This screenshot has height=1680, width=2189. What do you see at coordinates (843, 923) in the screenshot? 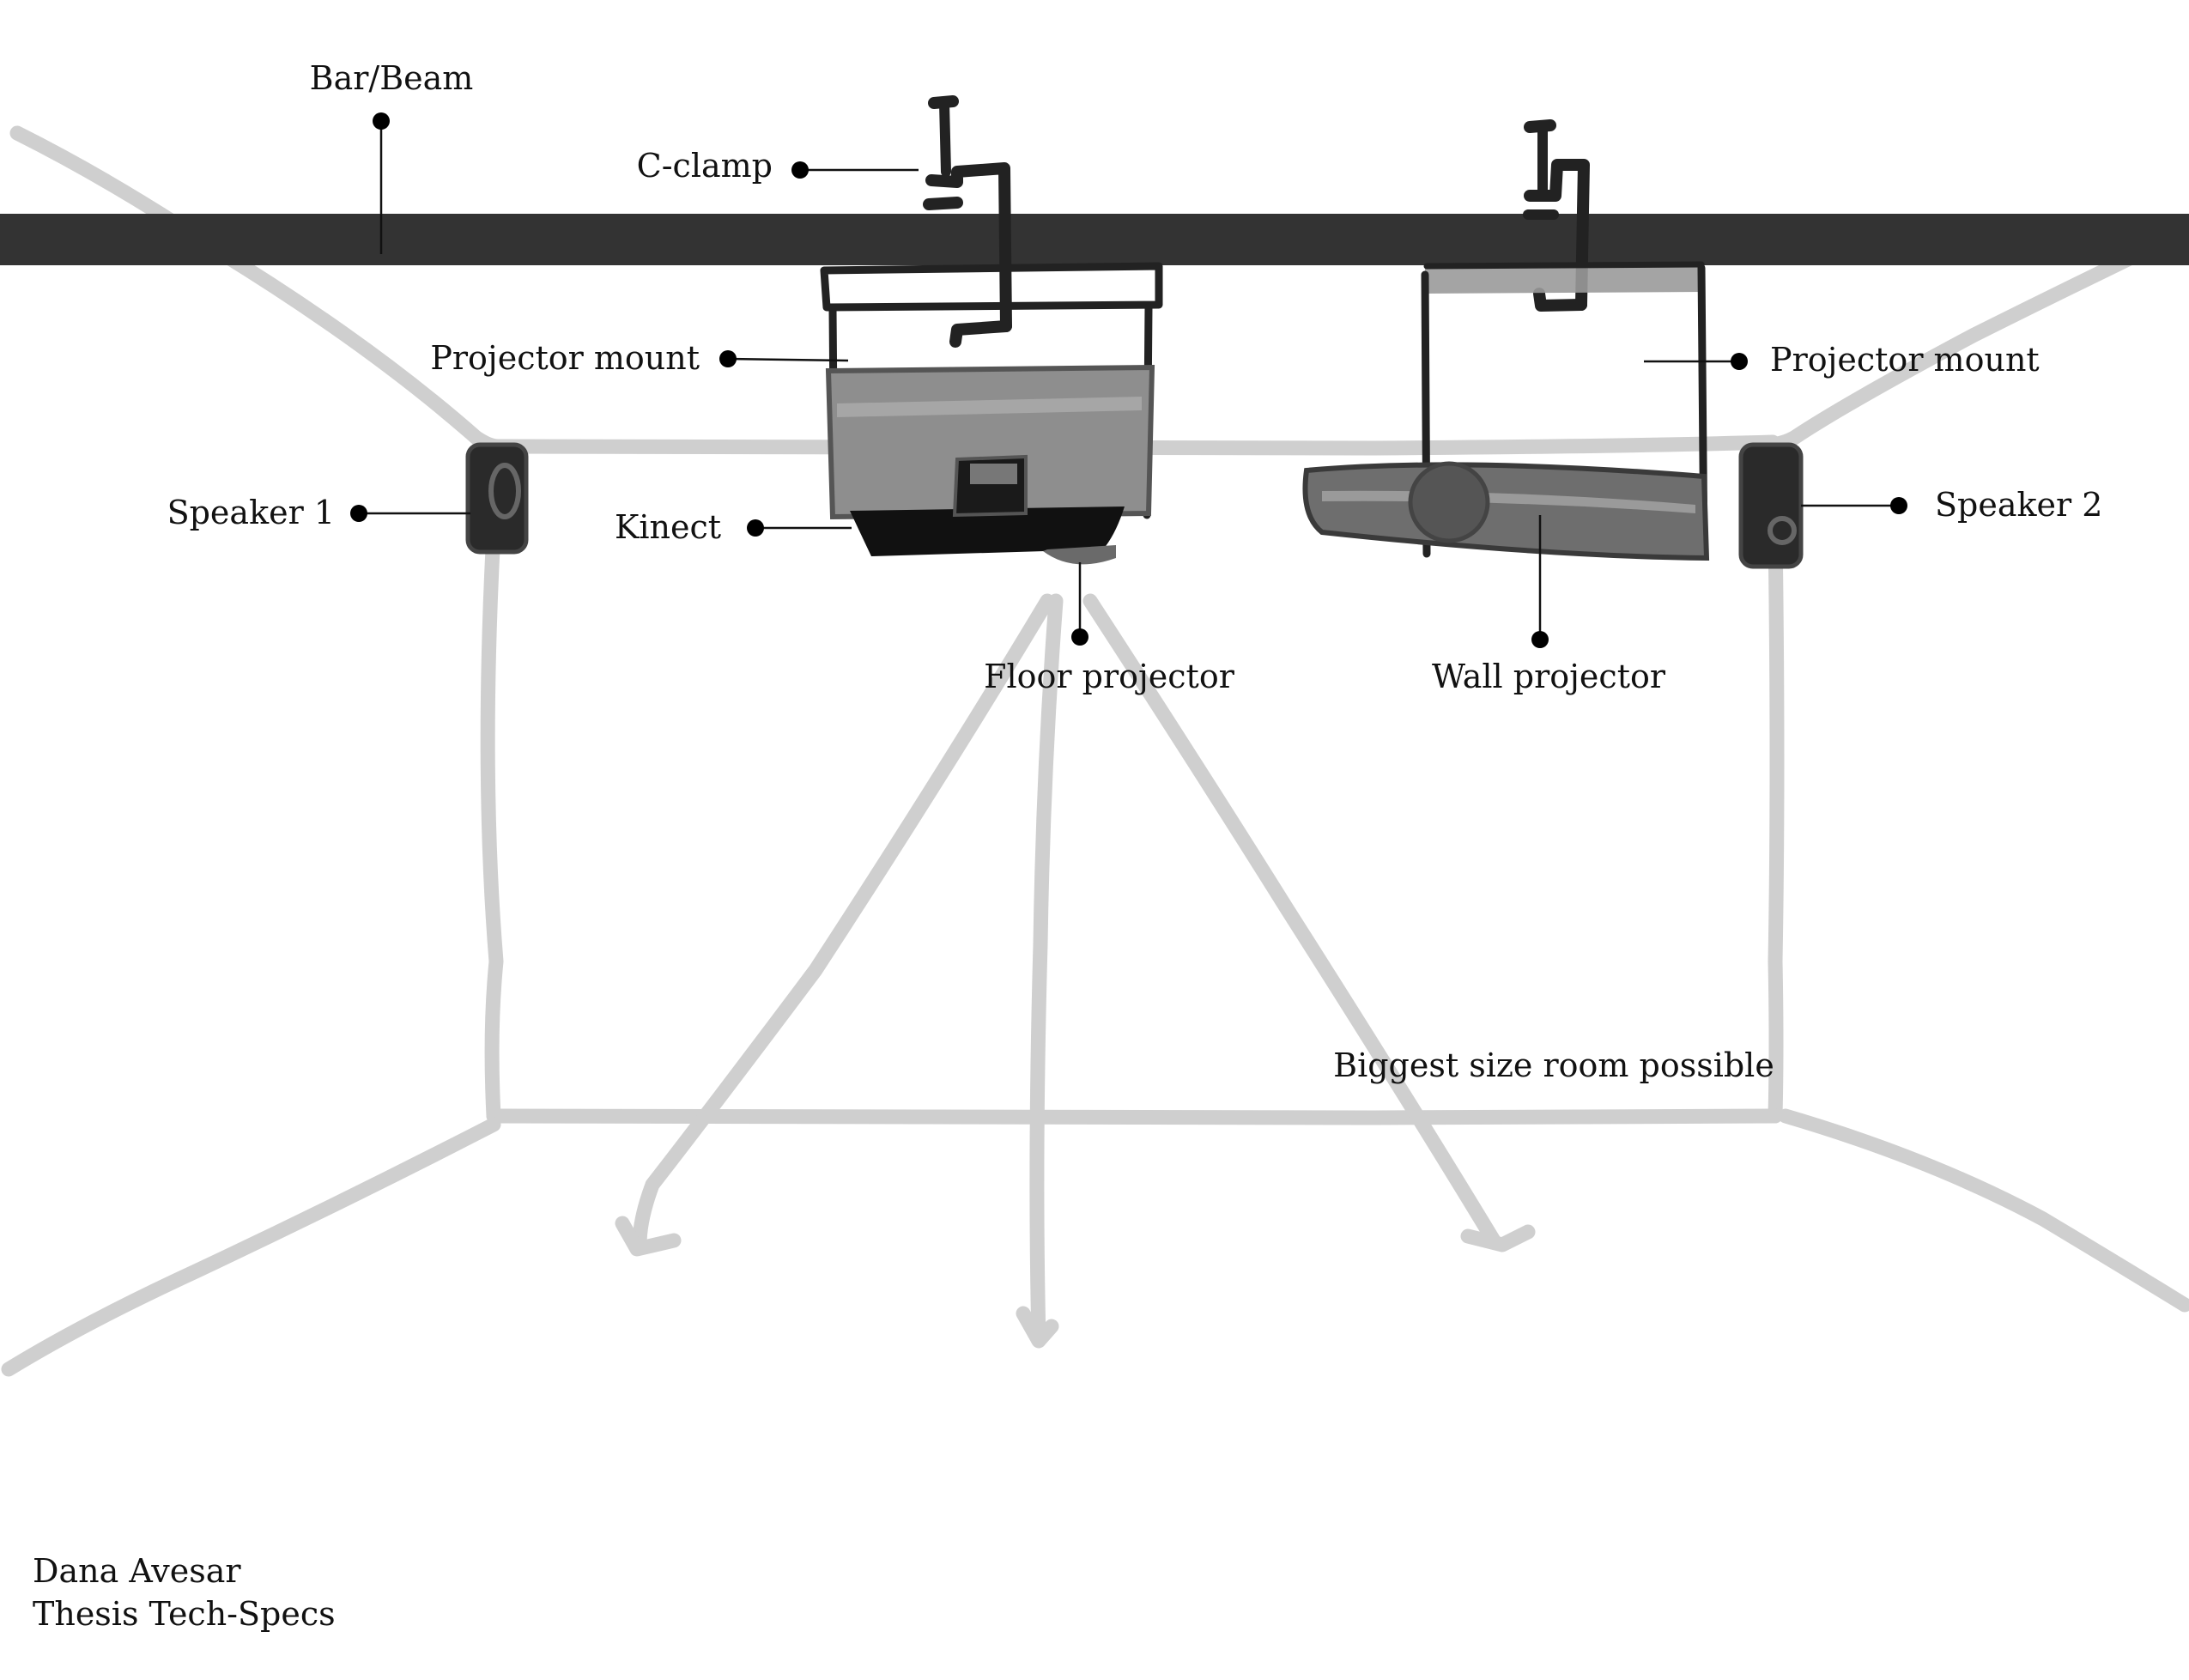
I see `projection-ray-left` at bounding box center [843, 923].